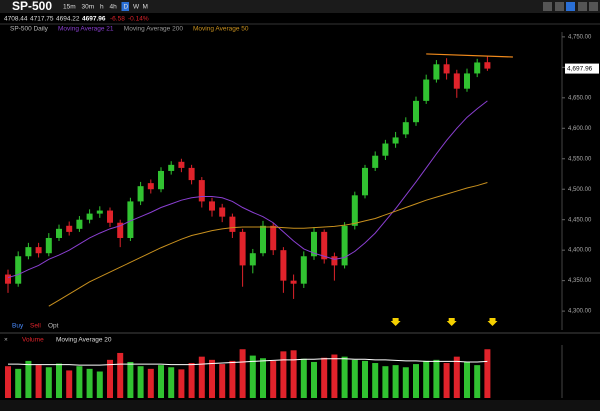 This screenshot has width=600, height=411. I want to click on timeframe-selected, so click(125, 6).